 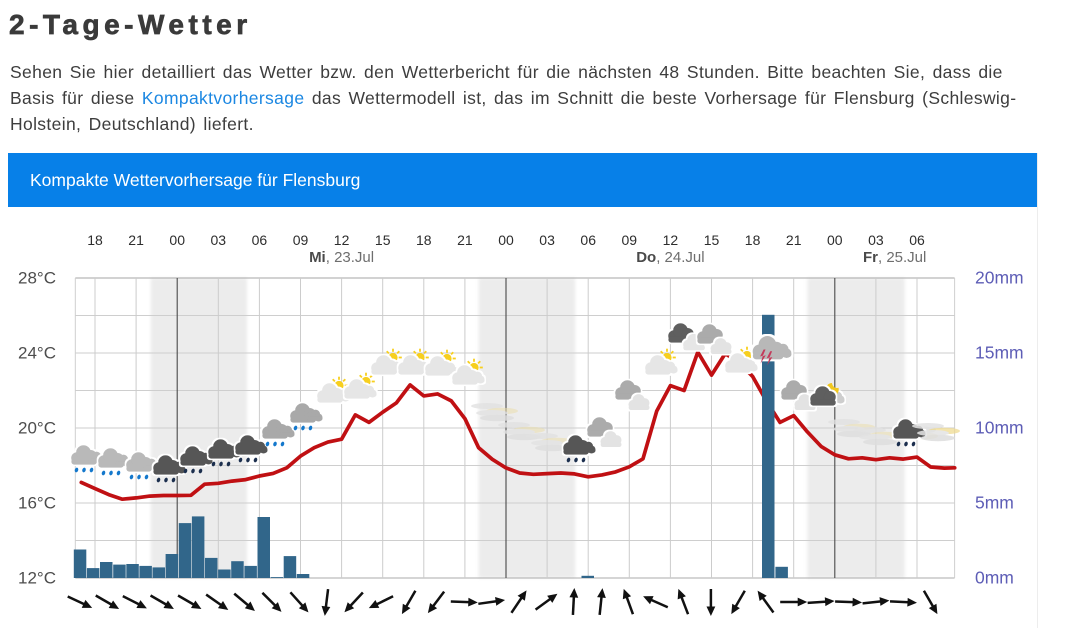 I want to click on svg-text: 15mm, so click(x=999, y=353).